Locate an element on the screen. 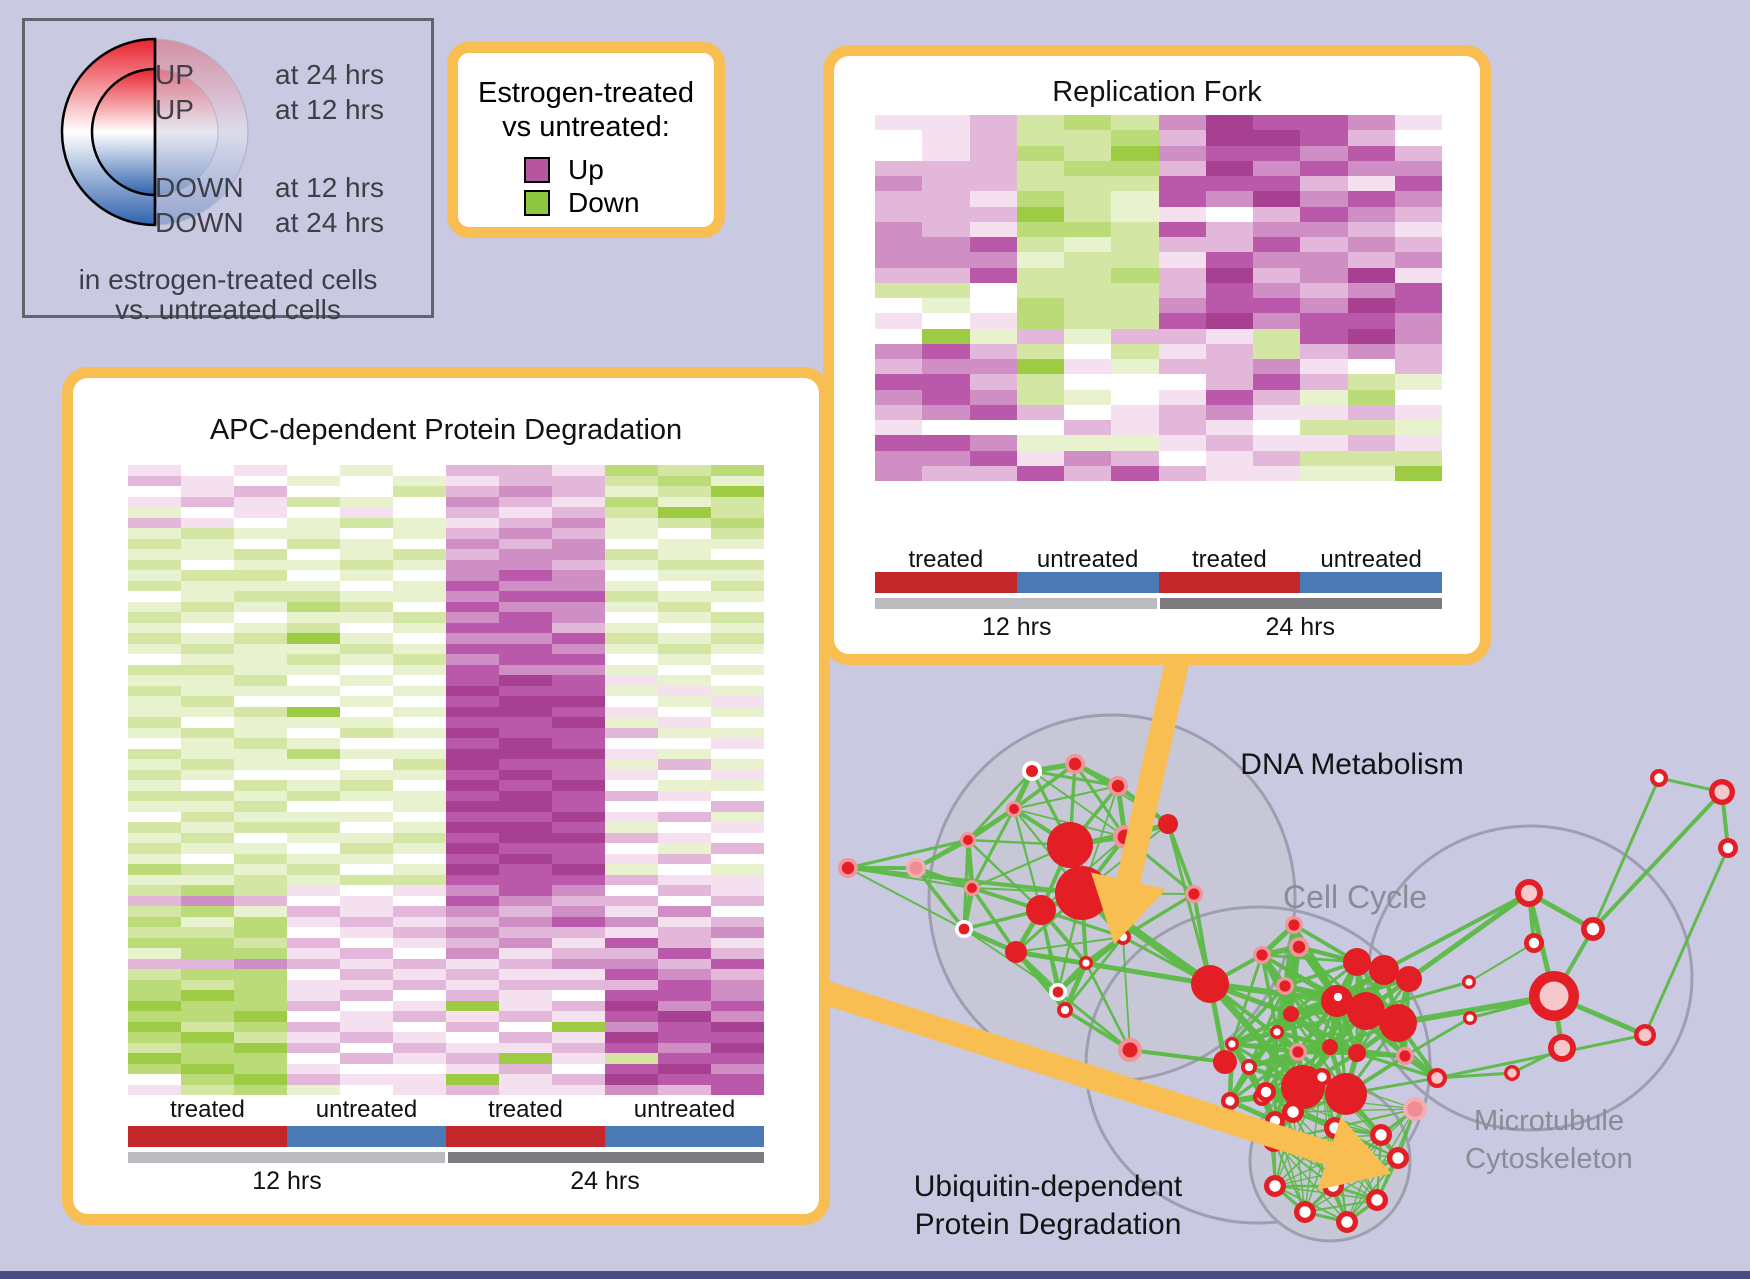  apc-time-bars is located at coordinates (446, 1157).